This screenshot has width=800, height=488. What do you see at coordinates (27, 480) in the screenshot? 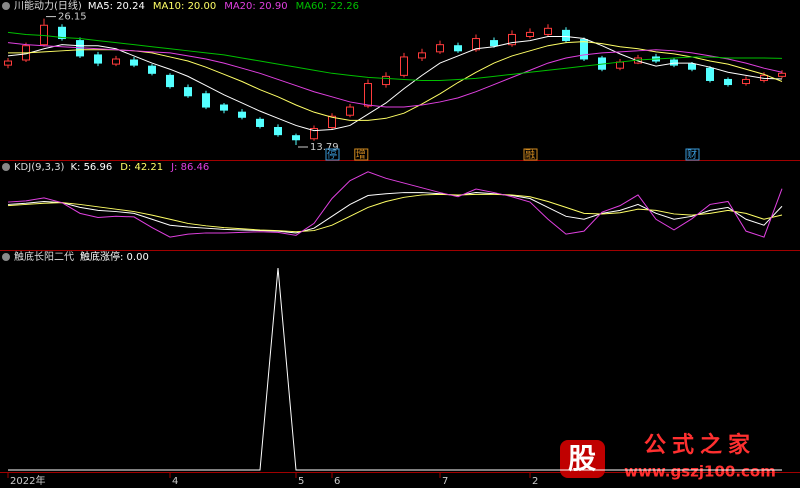
I see `x-tick-label: 2022年` at bounding box center [27, 480].